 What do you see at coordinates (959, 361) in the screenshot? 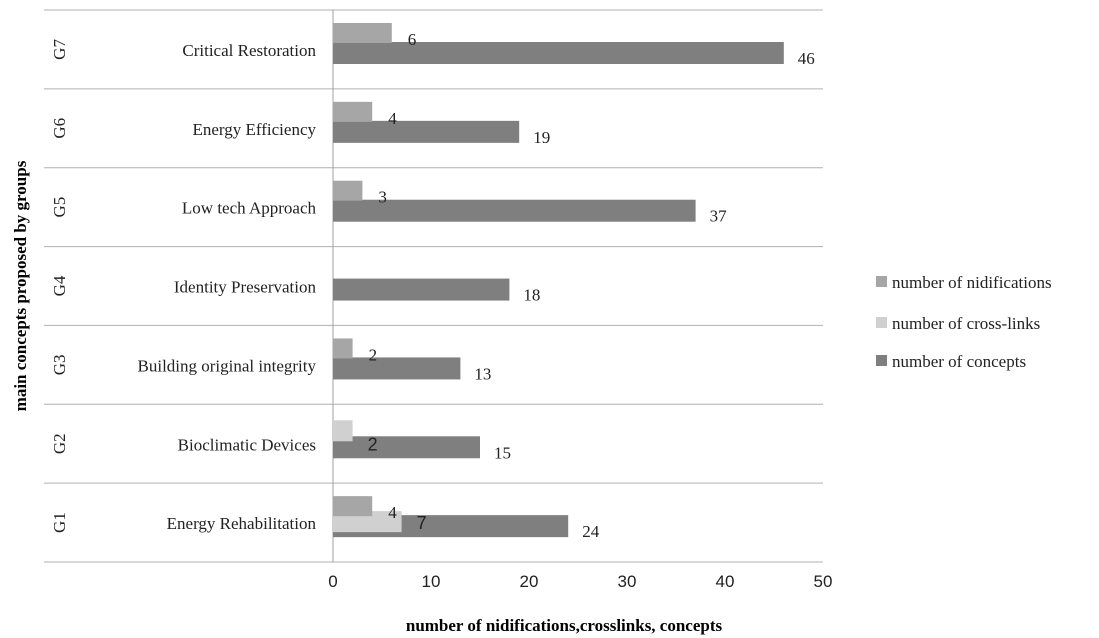
I see `legend-label: number of concepts` at bounding box center [959, 361].